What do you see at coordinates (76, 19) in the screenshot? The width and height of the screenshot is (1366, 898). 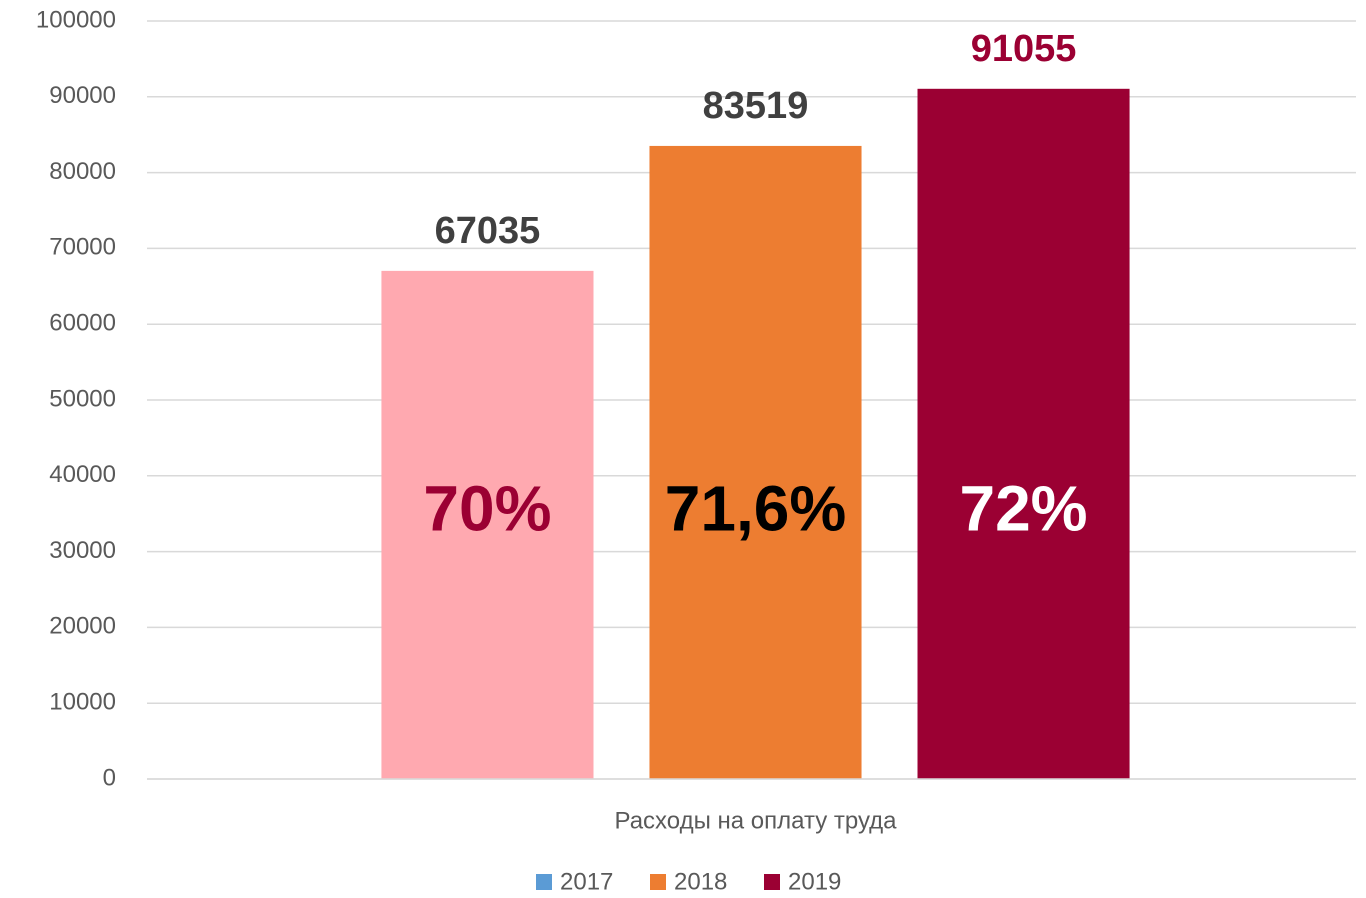 I see `y-tick-label: 100000` at bounding box center [76, 19].